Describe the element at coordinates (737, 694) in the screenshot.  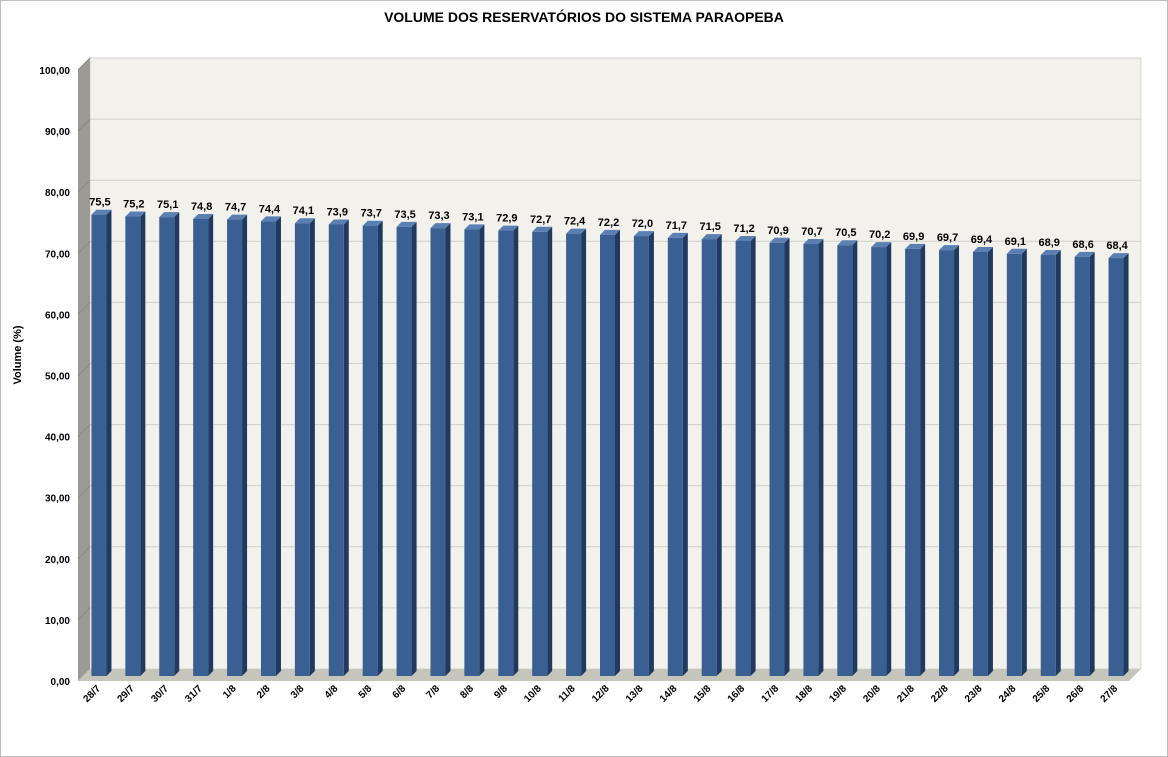
I see `x-tick-label: 16/8` at that location.